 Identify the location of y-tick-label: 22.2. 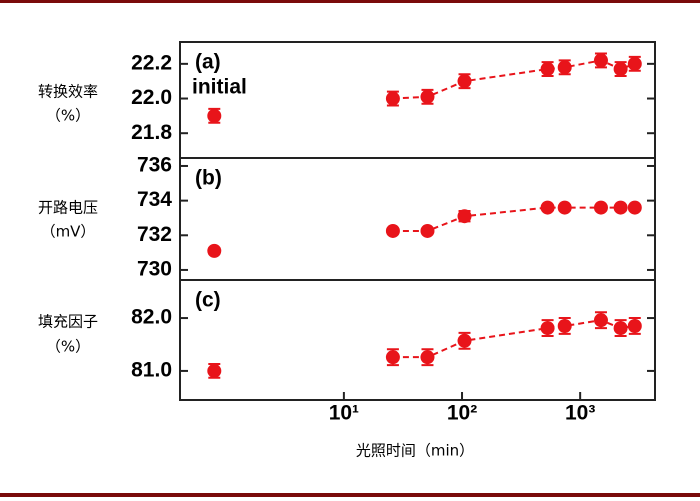
(151, 62).